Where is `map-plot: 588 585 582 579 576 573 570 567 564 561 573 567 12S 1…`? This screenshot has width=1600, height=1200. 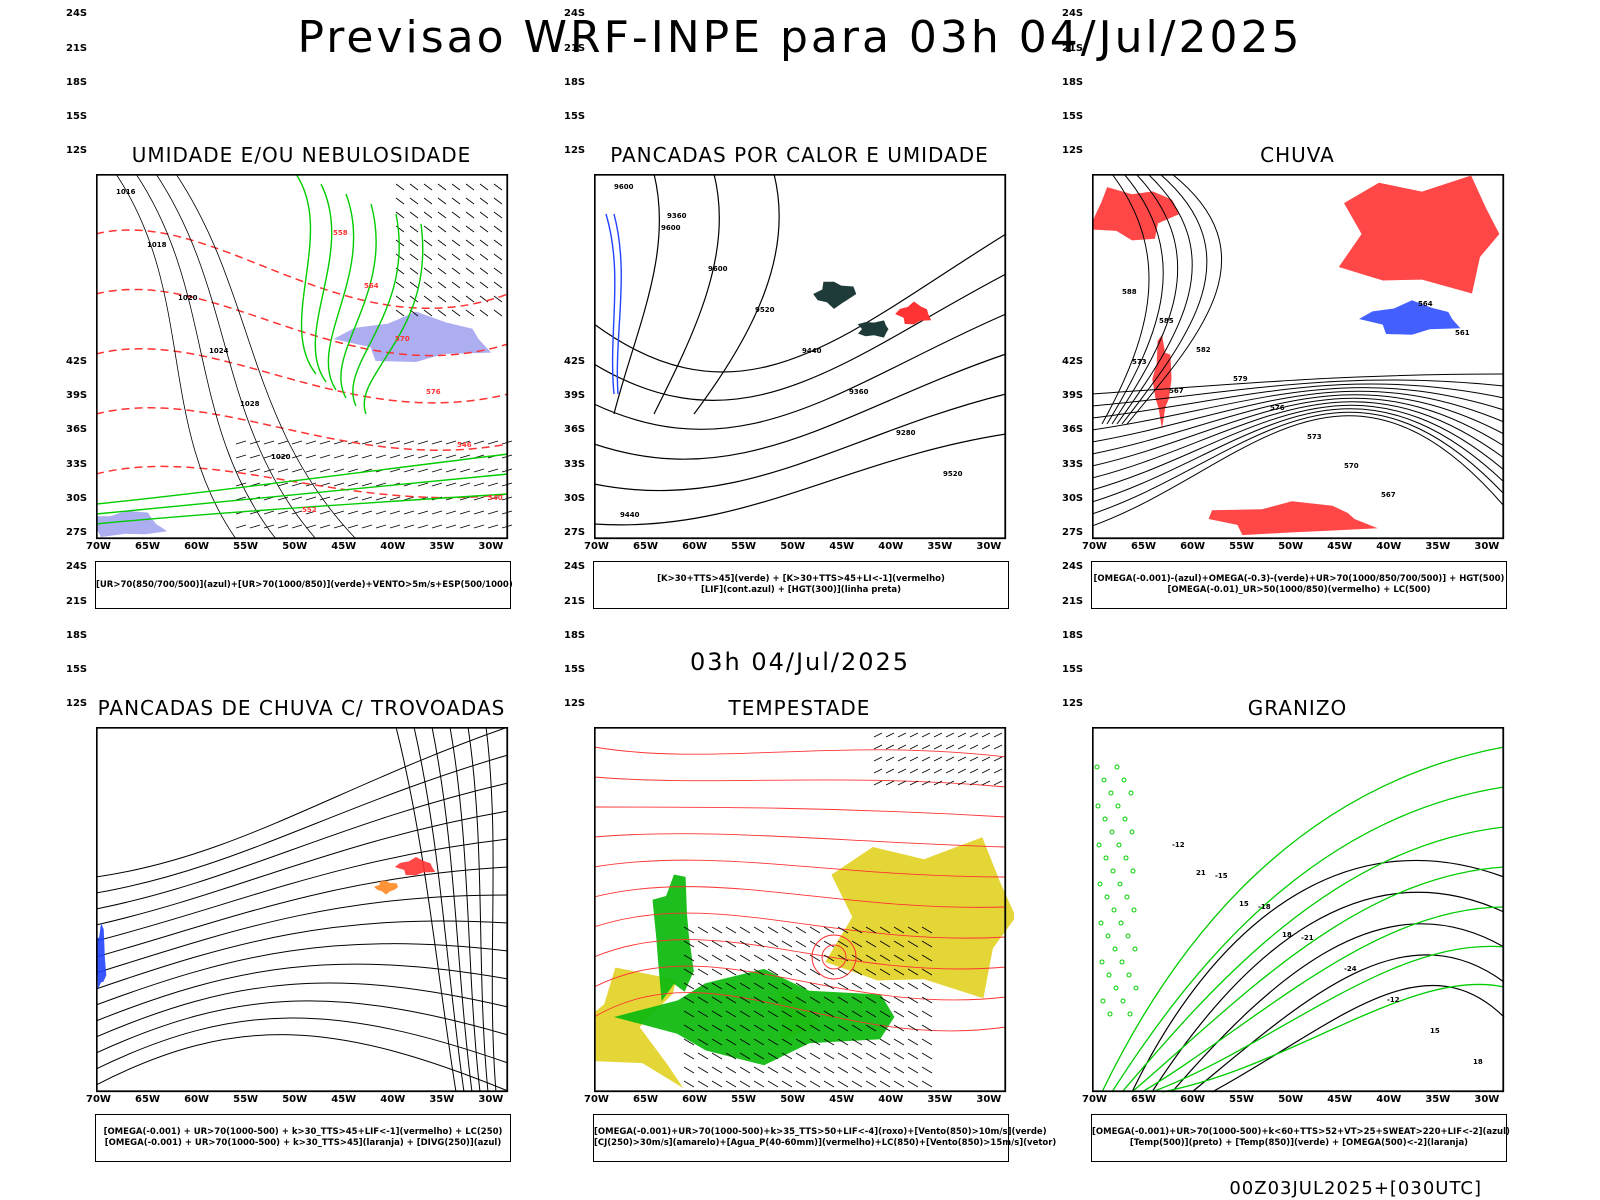 map-plot: 588 585 582 579 576 573 570 567 564 561 573 567 12S 1… is located at coordinates (1287, 280).